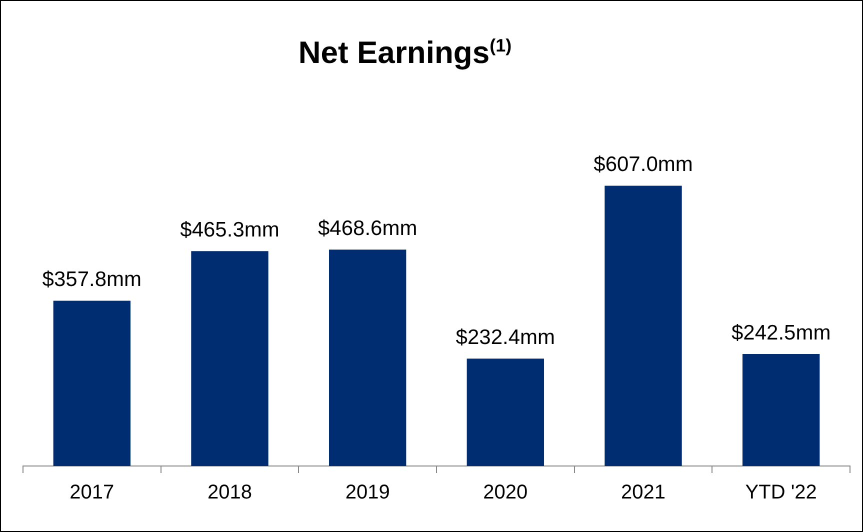 Image resolution: width=863 pixels, height=532 pixels. Describe the element at coordinates (643, 164) in the screenshot. I see `data-label: $607.0mm` at that location.